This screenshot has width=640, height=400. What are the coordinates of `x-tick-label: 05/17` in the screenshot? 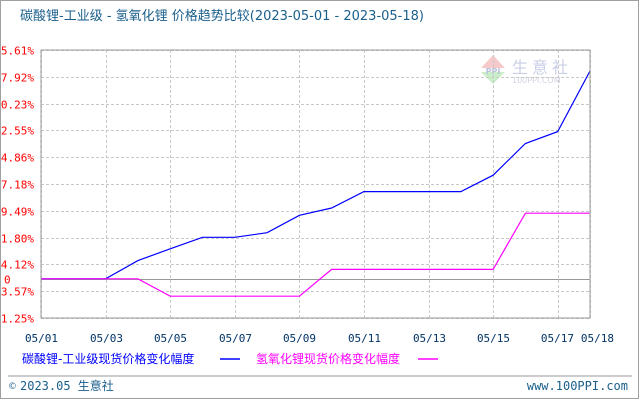 It's located at (557, 338).